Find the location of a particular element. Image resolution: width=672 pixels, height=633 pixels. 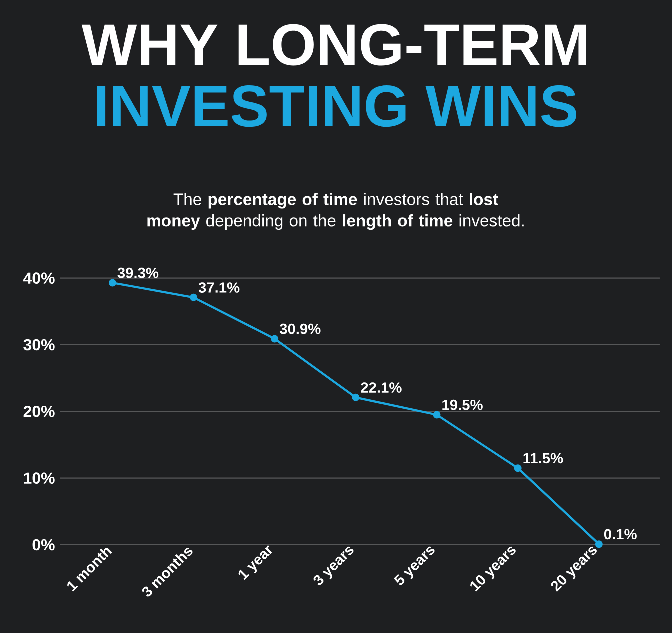

data-label: 39.3% is located at coordinates (138, 273).